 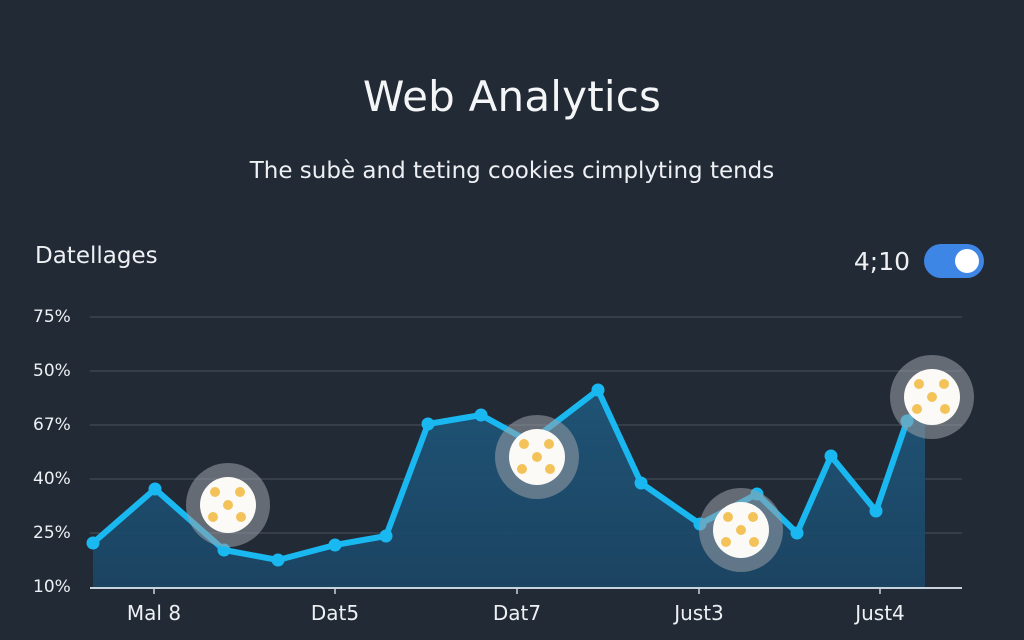 What do you see at coordinates (52, 479) in the screenshot?
I see `y-tick-label: 40%` at bounding box center [52, 479].